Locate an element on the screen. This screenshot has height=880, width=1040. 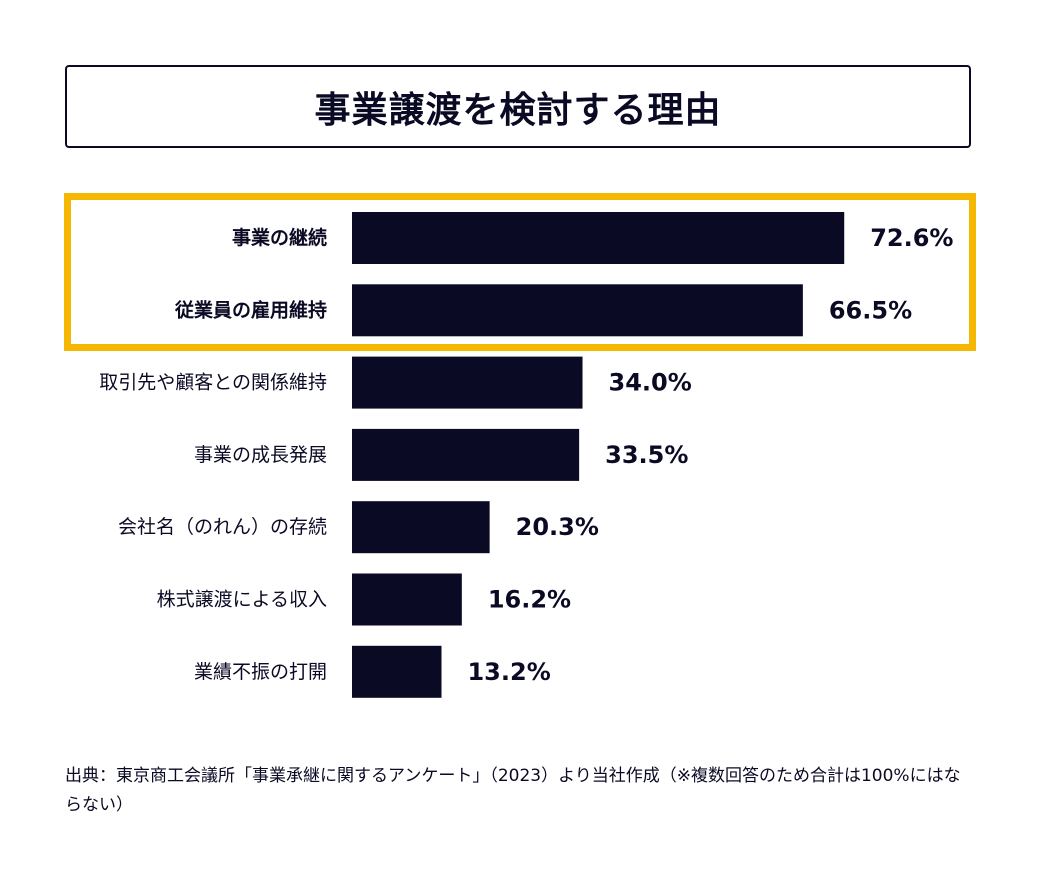
chart-title-box: 事業譲渡を検討する理由 is located at coordinates (518, 106).